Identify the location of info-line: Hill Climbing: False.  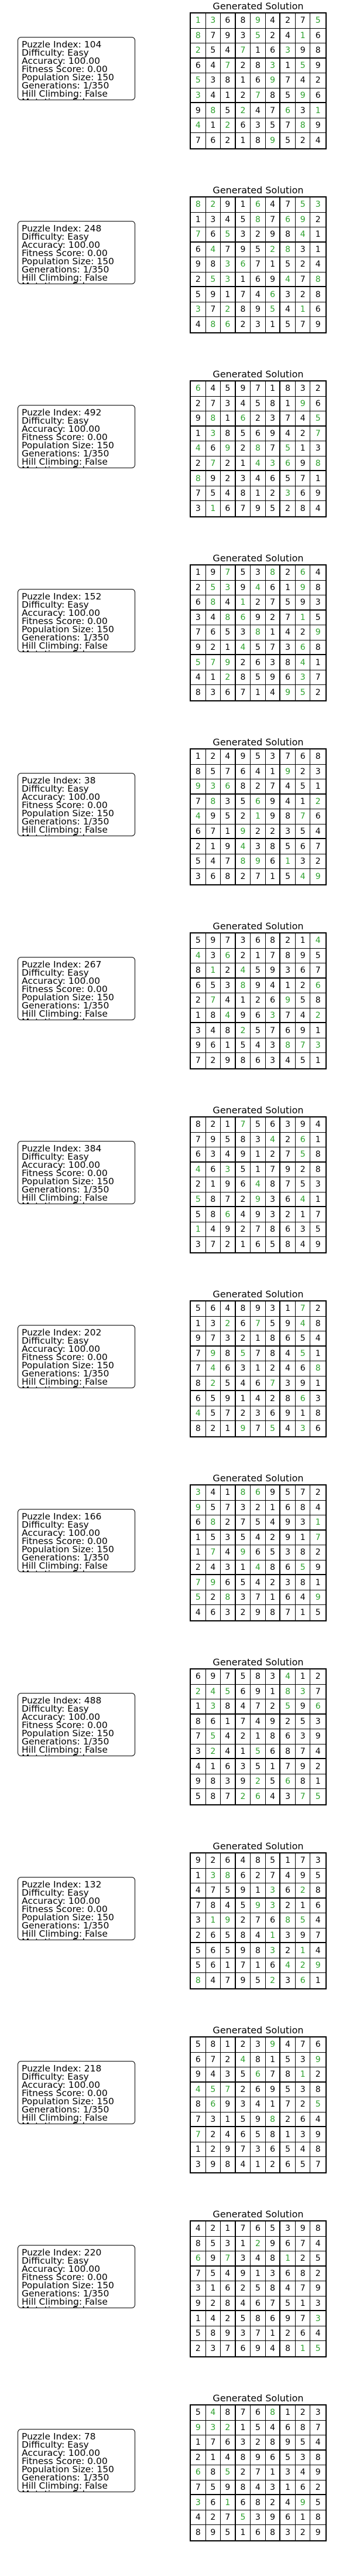
(65, 1197).